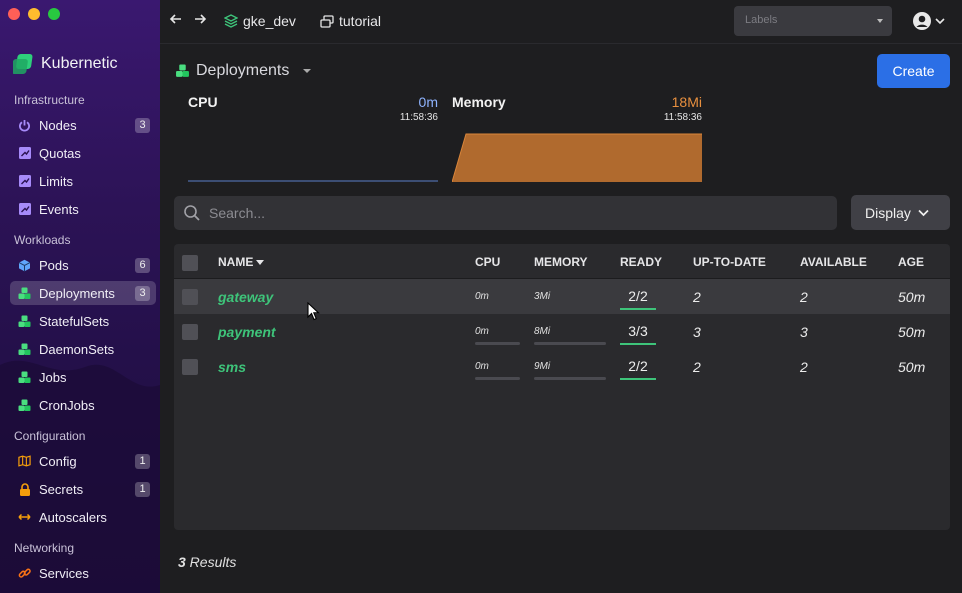  I want to click on link-icon, so click(24, 573).